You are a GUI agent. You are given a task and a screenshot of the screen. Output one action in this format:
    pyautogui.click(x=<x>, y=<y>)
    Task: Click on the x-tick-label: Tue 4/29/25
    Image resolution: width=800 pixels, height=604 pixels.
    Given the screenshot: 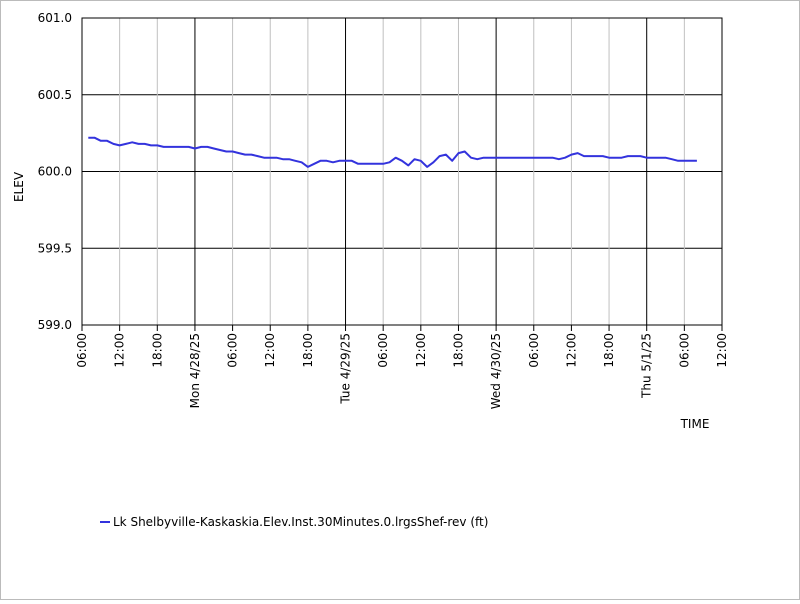 What is the action you would take?
    pyautogui.click(x=346, y=369)
    